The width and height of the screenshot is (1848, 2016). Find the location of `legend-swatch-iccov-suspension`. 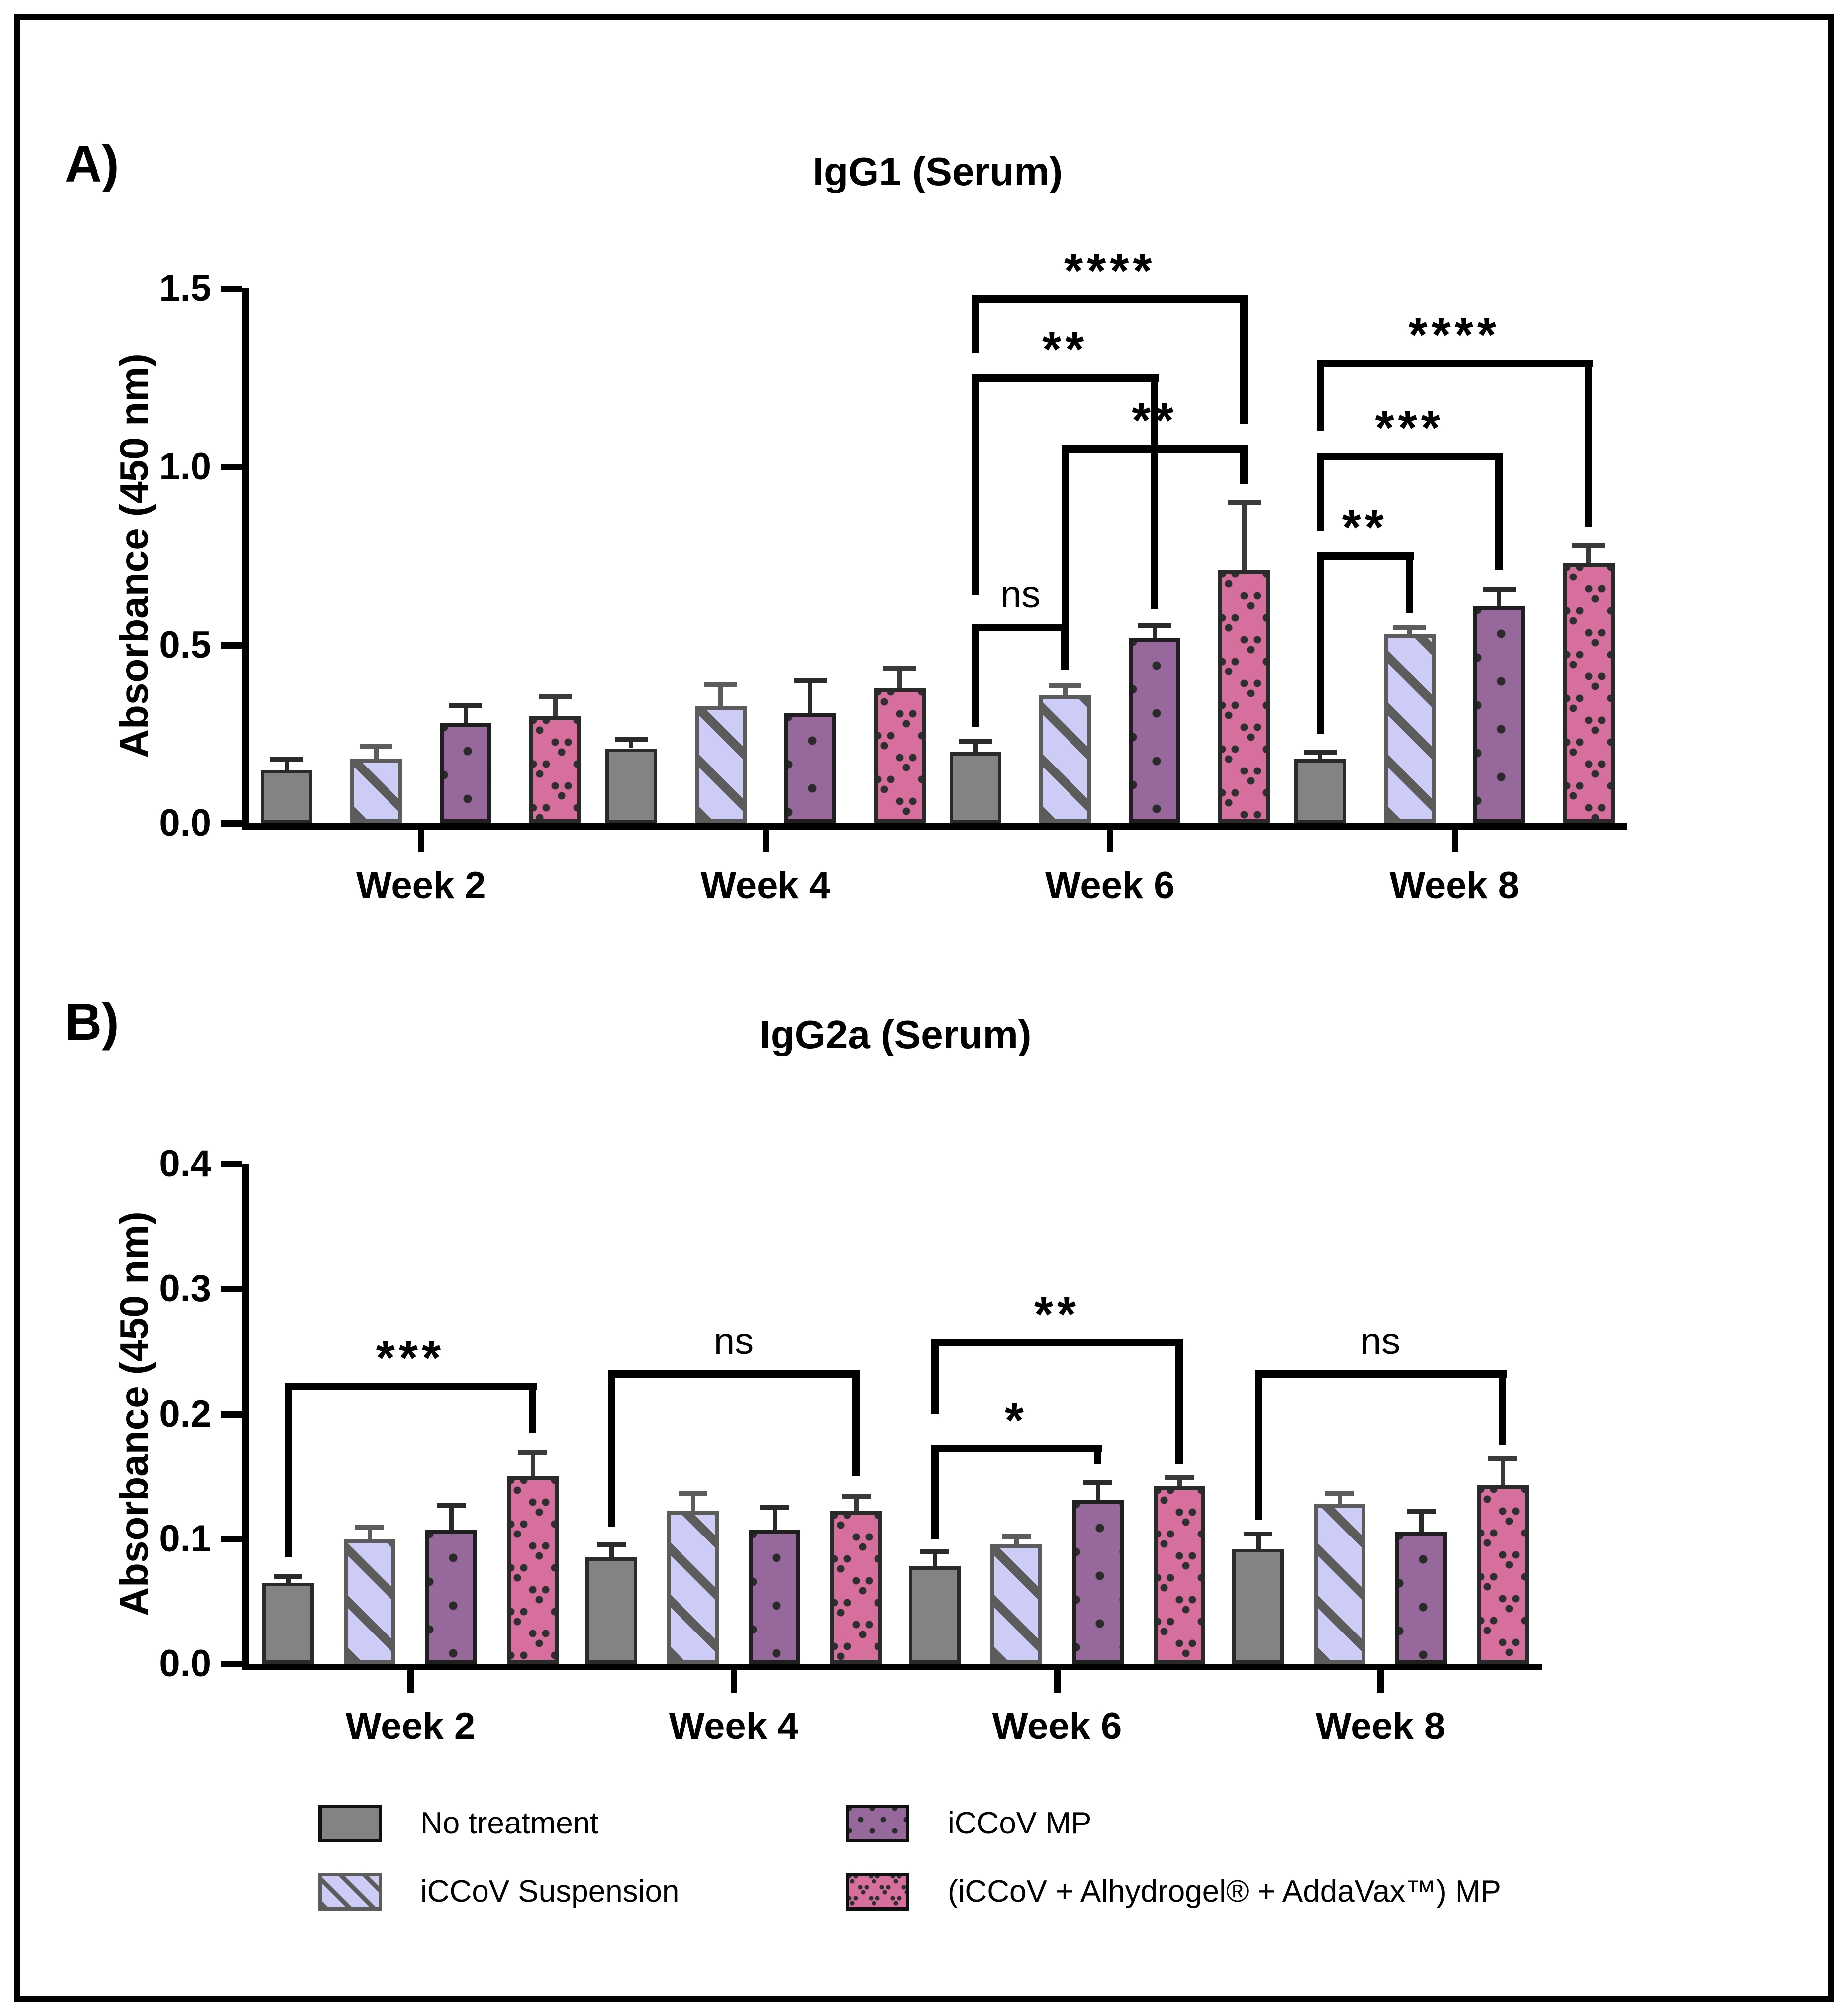

legend-swatch-iccov-suspension is located at coordinates (350, 1892).